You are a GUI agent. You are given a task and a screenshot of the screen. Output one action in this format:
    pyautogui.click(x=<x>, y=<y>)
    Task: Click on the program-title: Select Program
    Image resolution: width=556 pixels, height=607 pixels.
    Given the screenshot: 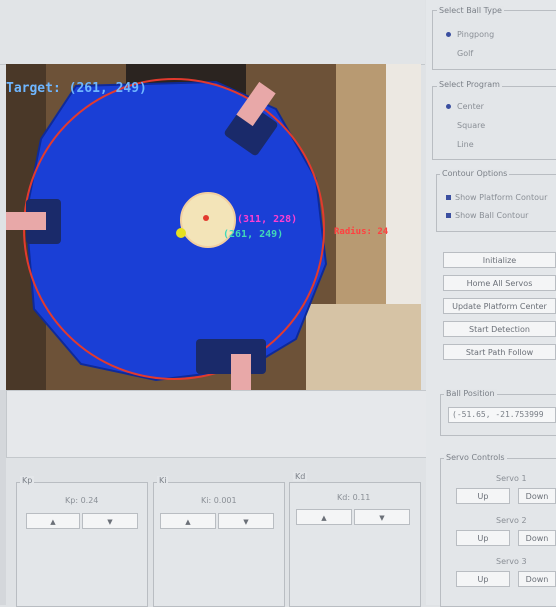 What is the action you would take?
    pyautogui.click(x=469, y=84)
    